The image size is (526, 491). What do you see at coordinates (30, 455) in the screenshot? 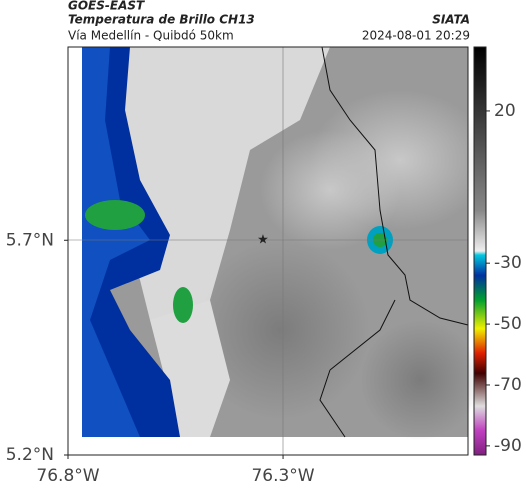
I see `y-tick-label: 5.2°N` at bounding box center [30, 455].